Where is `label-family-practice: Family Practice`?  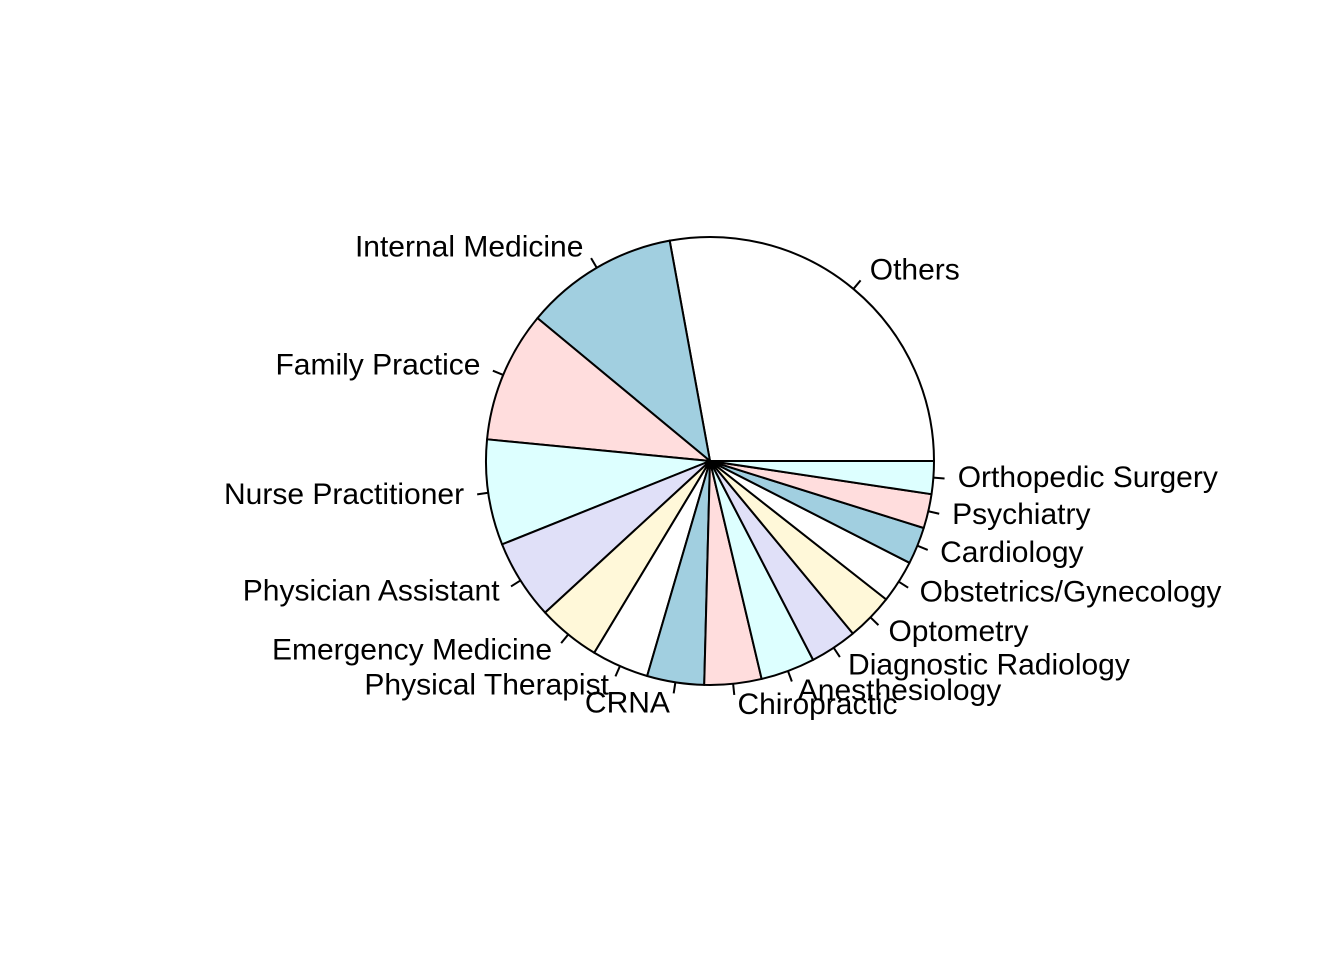
label-family-practice: Family Practice is located at coordinates (377, 364).